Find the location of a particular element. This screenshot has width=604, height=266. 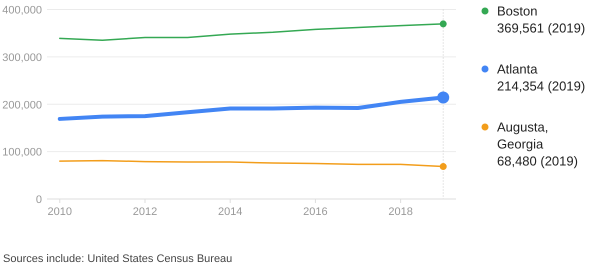

y-tick-label: 0 is located at coordinates (39, 200).